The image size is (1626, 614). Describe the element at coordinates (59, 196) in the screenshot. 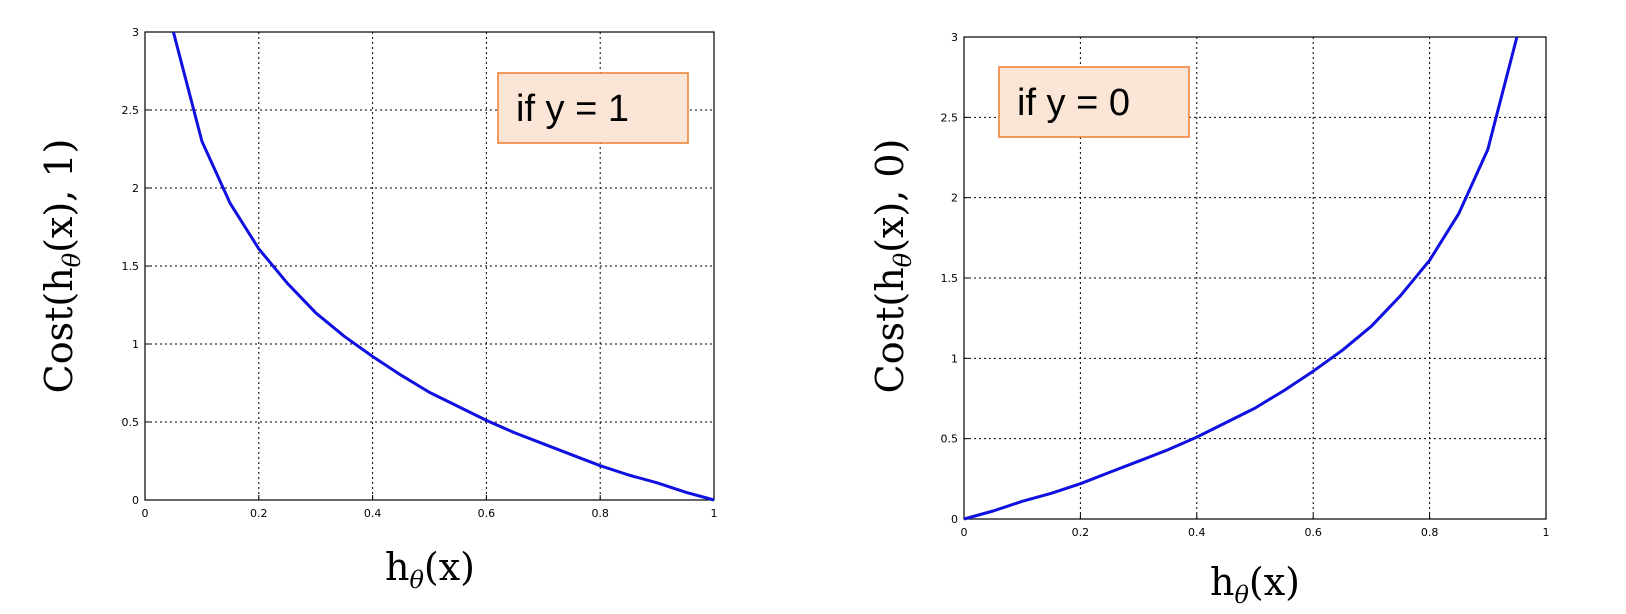

I see `y-axis-label-post: (x), 1)` at that location.